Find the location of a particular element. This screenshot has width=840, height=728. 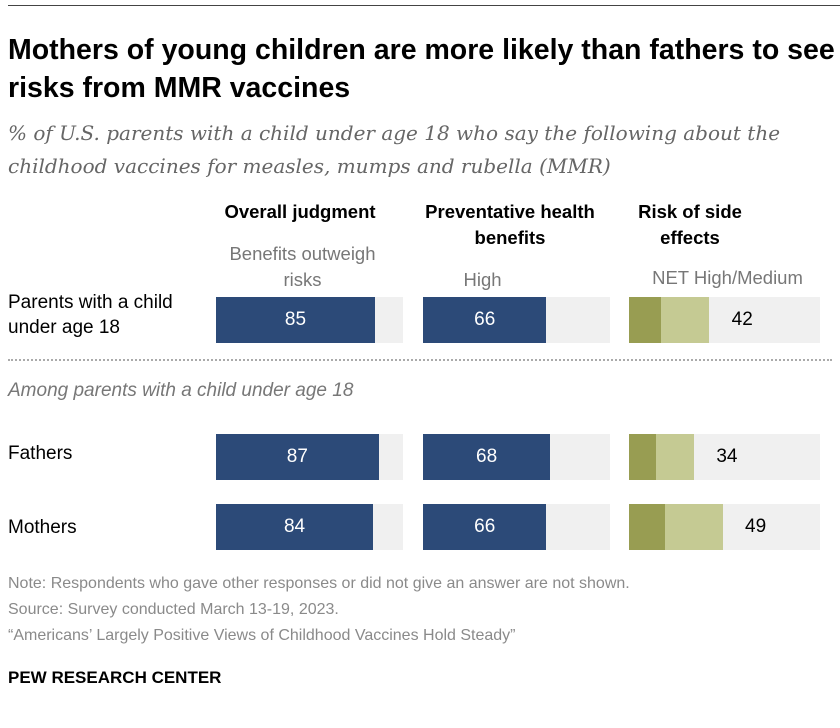

row-label-parents: Parents with a child under age 18 is located at coordinates (90, 315).